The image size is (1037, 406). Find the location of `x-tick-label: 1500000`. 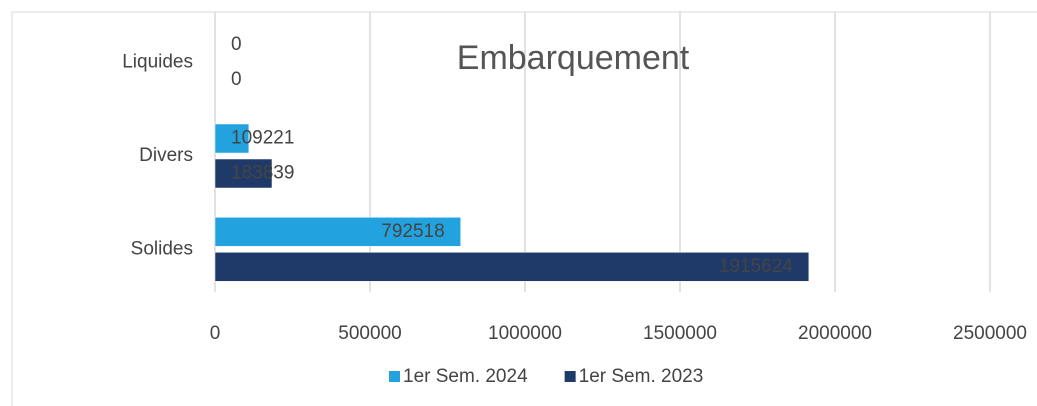

x-tick-label: 1500000 is located at coordinates (680, 333).